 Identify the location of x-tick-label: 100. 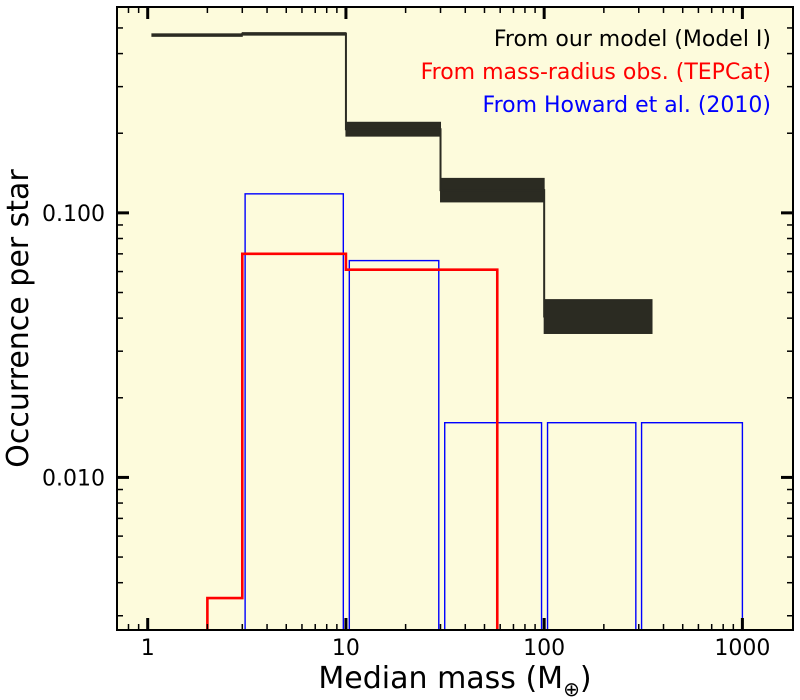
(544, 648).